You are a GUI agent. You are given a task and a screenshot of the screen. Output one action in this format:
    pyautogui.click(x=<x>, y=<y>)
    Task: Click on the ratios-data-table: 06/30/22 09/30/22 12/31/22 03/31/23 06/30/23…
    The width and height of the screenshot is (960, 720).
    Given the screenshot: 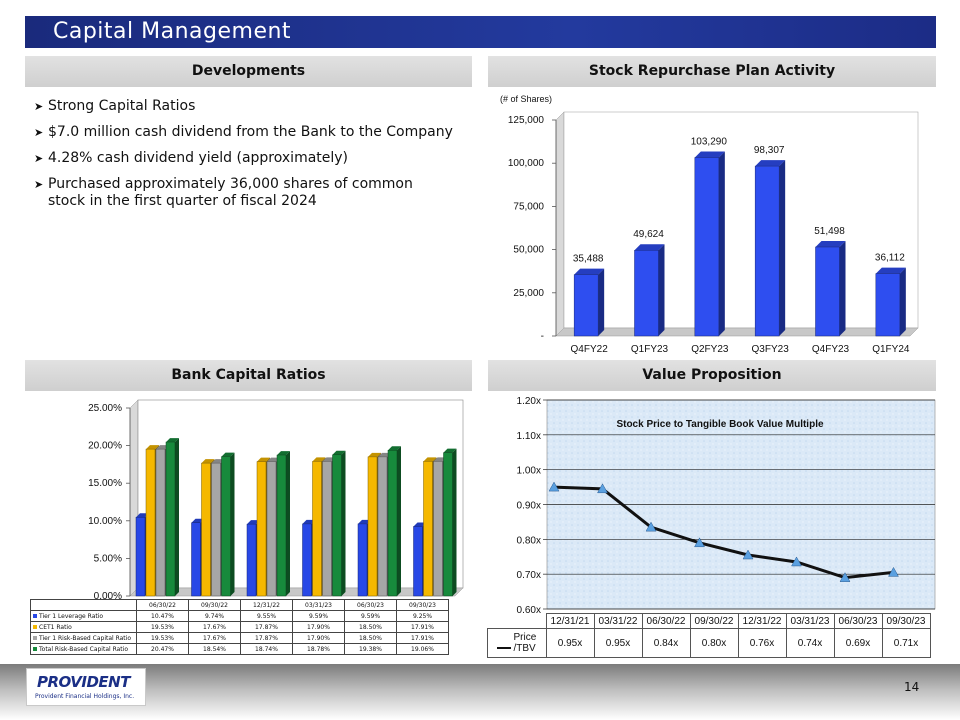 What is the action you would take?
    pyautogui.click(x=239, y=627)
    